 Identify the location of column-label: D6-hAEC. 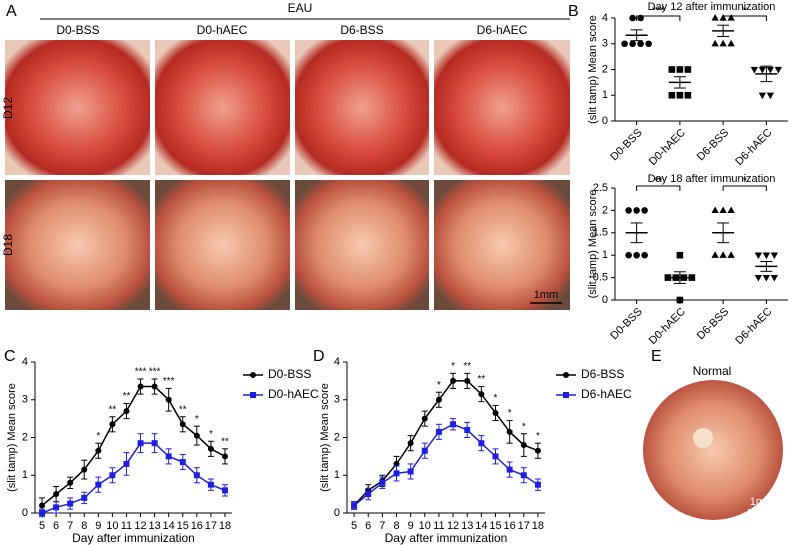
(502, 30).